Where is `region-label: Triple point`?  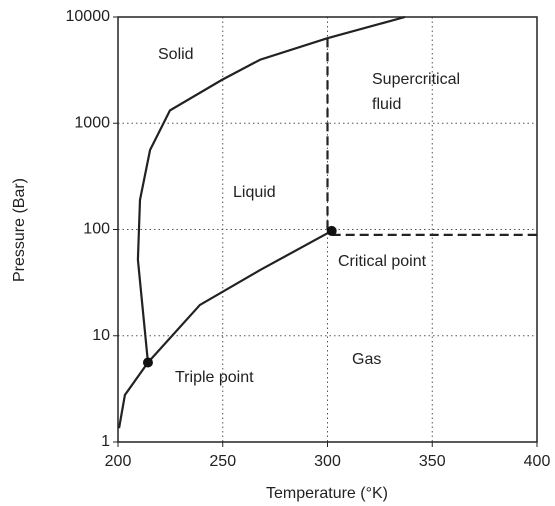
region-label: Triple point is located at coordinates (214, 377).